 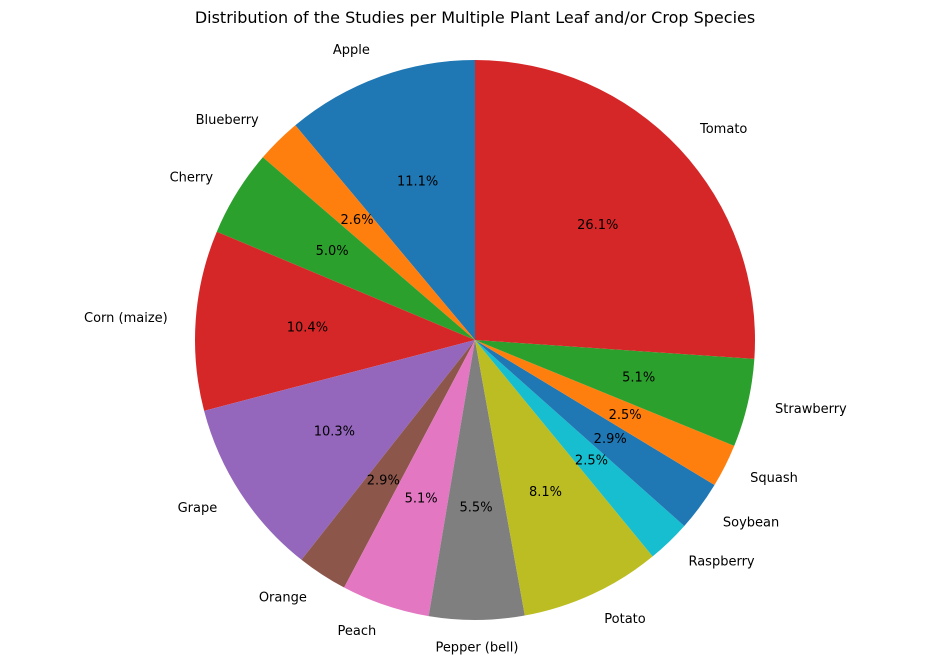 What do you see at coordinates (721, 562) in the screenshot?
I see `slice-label: Raspberry` at bounding box center [721, 562].